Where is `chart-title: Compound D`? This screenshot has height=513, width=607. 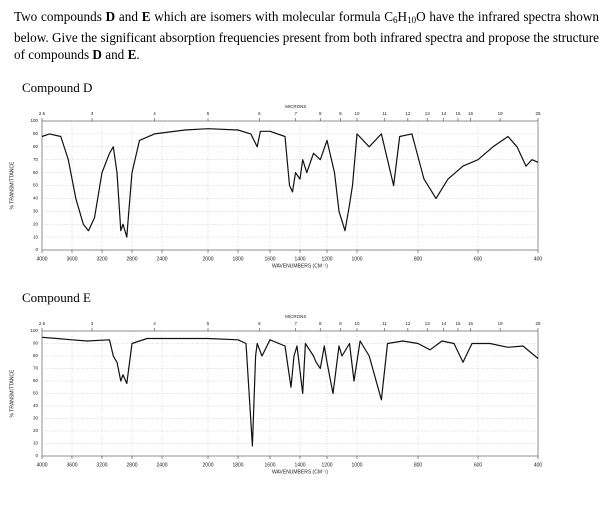 chart-title: Compound D is located at coordinates (57, 87).